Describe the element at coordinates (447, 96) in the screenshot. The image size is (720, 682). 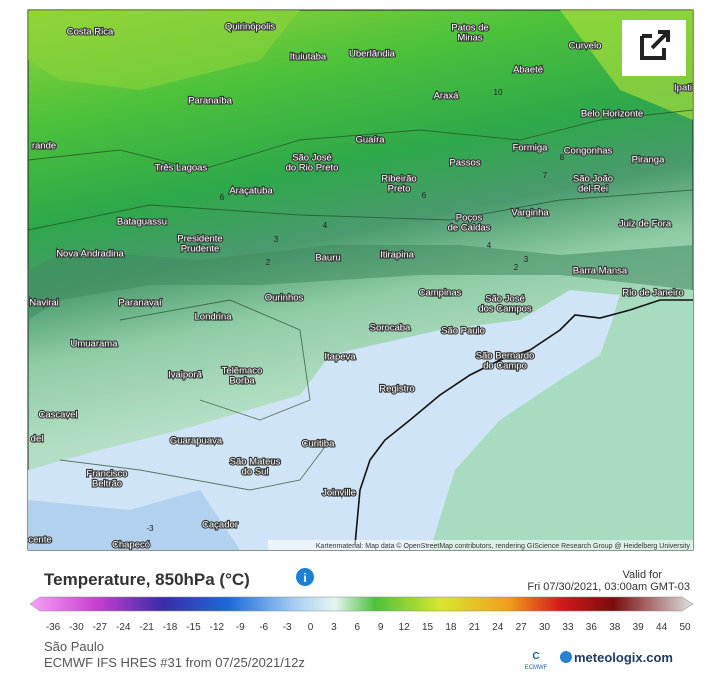
I see `place-label: Araxá` at that location.